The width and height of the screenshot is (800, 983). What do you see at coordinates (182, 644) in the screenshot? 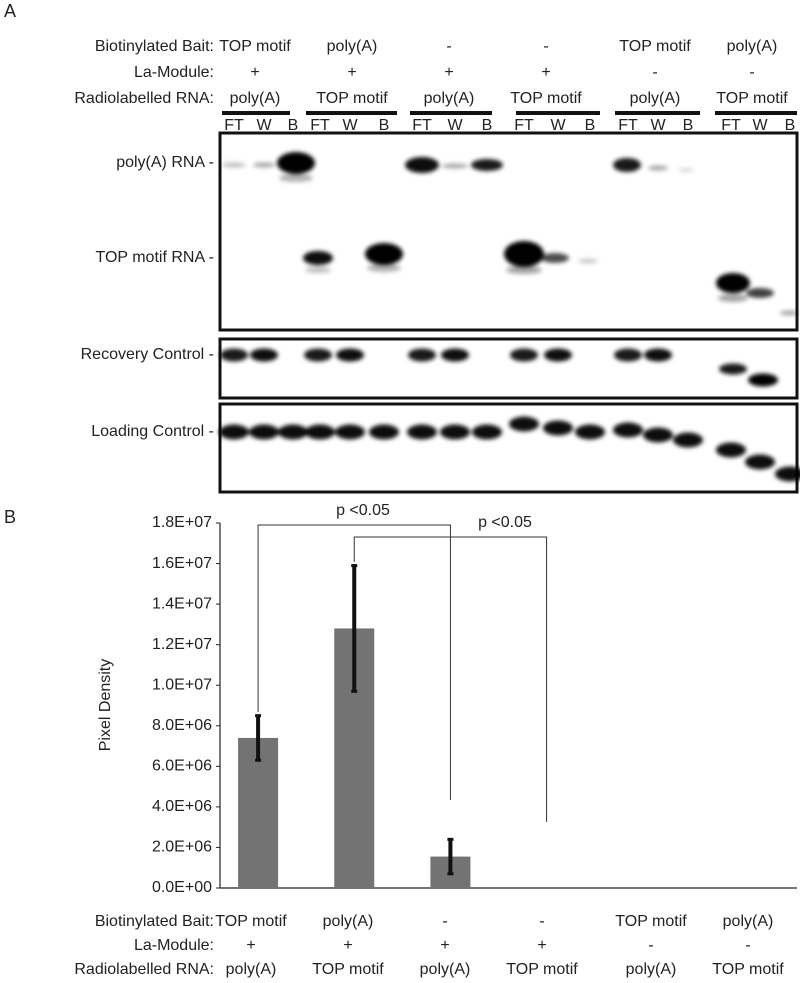
I see `y-tick-label: 1.2E+07` at bounding box center [182, 644].